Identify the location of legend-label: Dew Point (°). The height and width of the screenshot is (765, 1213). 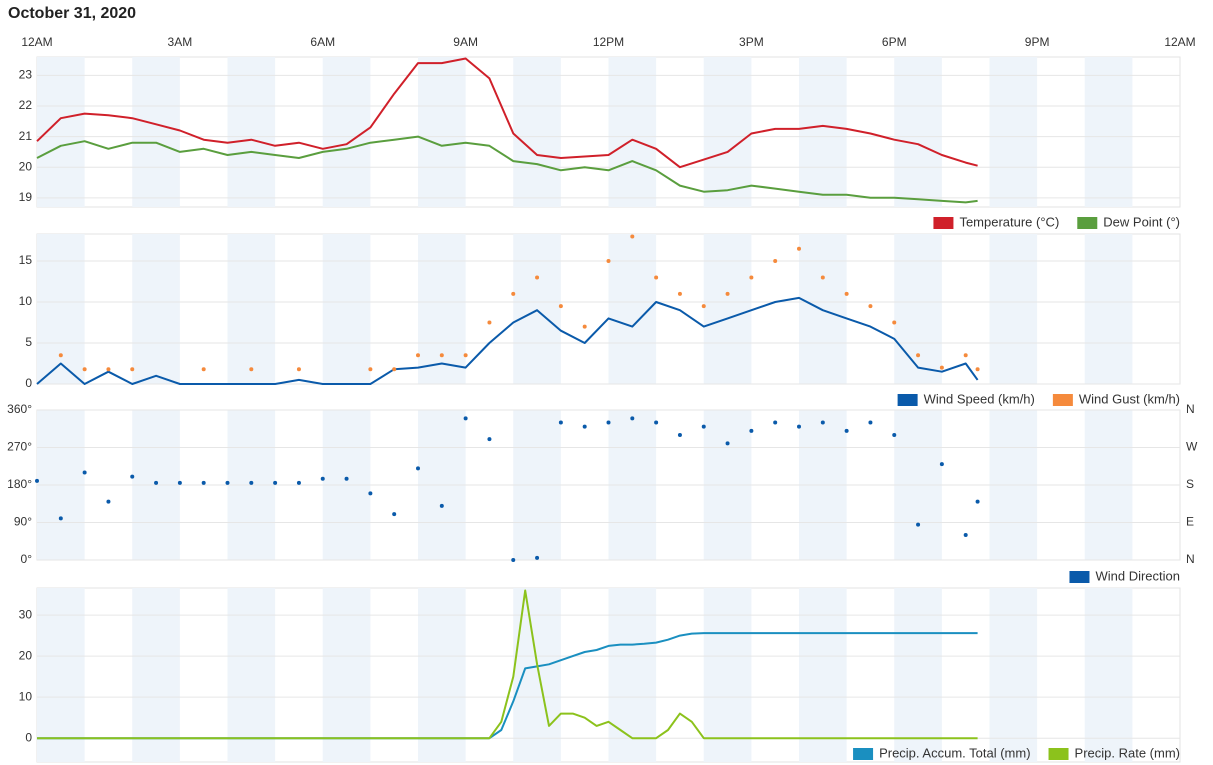
(1141, 221).